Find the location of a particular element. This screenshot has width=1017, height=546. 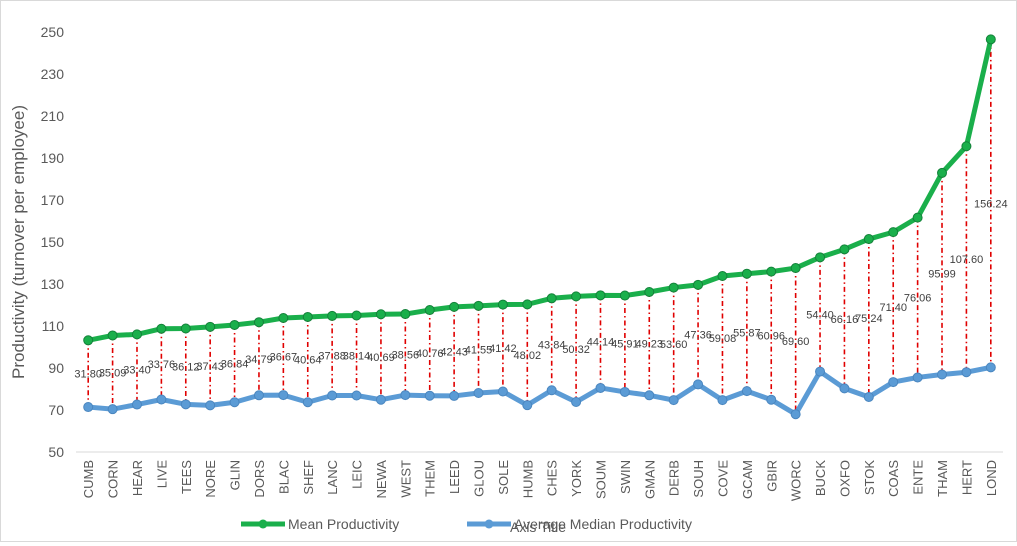

x-tick-label: LOND is located at coordinates (991, 478).